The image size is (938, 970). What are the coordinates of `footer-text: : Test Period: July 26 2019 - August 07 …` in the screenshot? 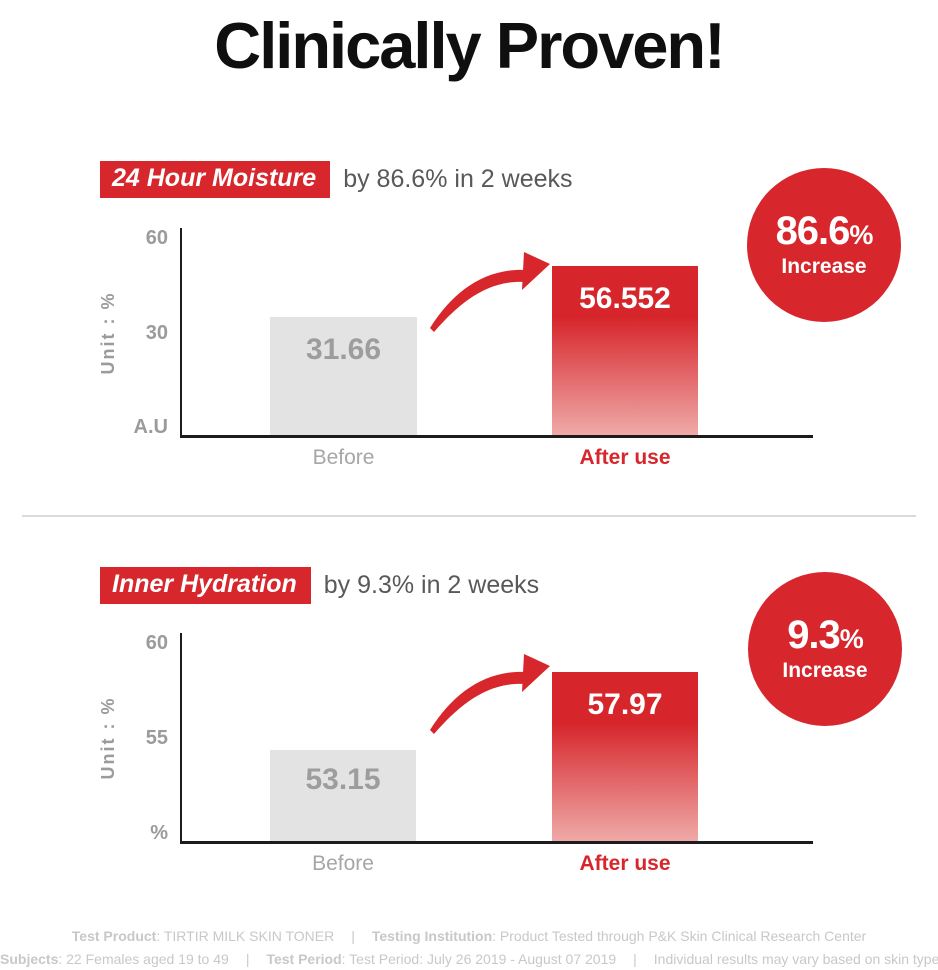 It's located at (479, 959).